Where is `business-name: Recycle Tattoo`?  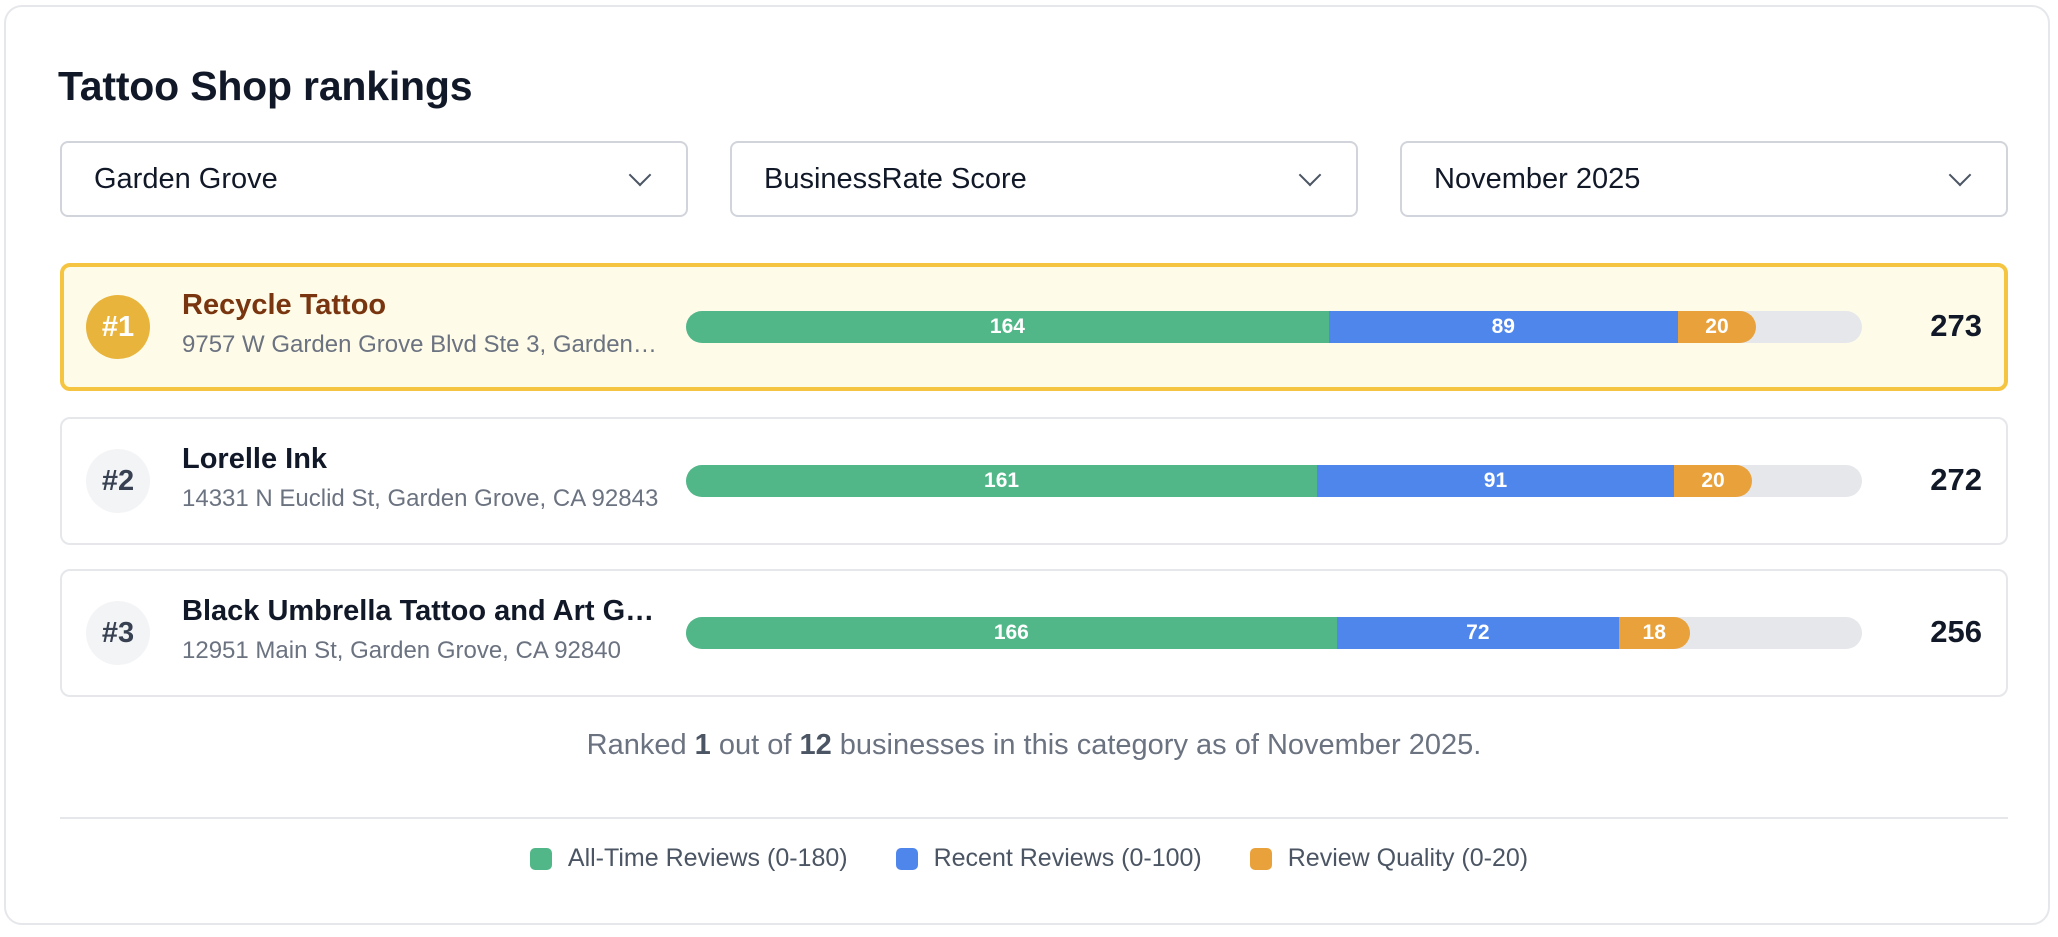 business-name: Recycle Tattoo is located at coordinates (284, 305).